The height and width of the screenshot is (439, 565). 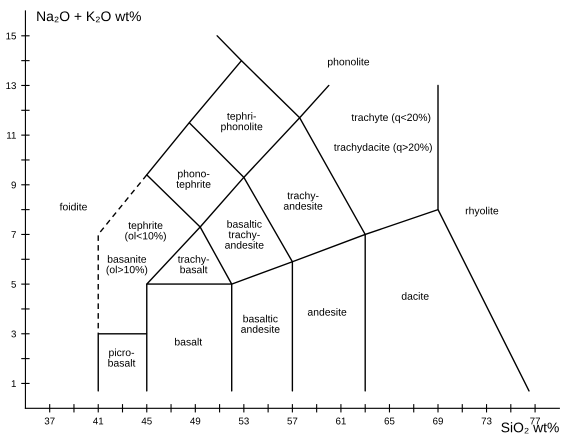 What do you see at coordinates (389, 421) in the screenshot?
I see `x-tick-label: 65` at bounding box center [389, 421].